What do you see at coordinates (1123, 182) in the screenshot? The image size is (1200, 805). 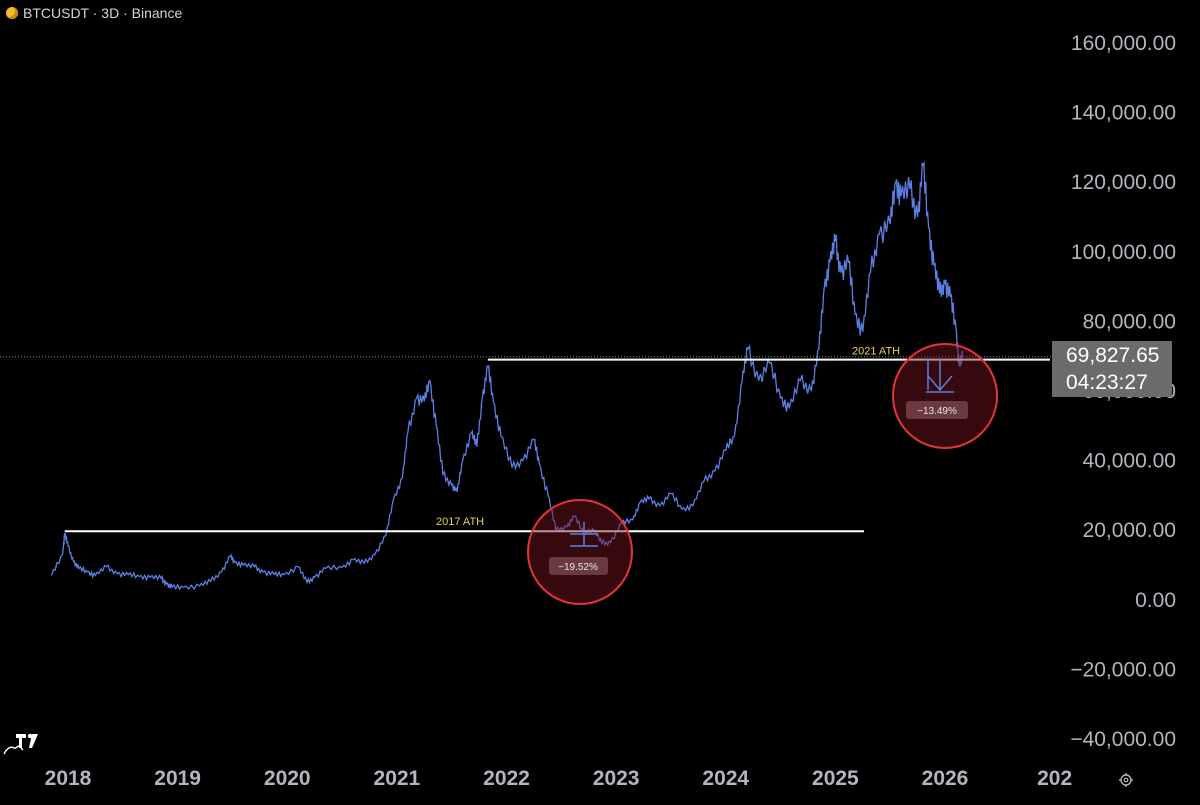 I see `y-tick-label: 120,000.00` at bounding box center [1123, 182].